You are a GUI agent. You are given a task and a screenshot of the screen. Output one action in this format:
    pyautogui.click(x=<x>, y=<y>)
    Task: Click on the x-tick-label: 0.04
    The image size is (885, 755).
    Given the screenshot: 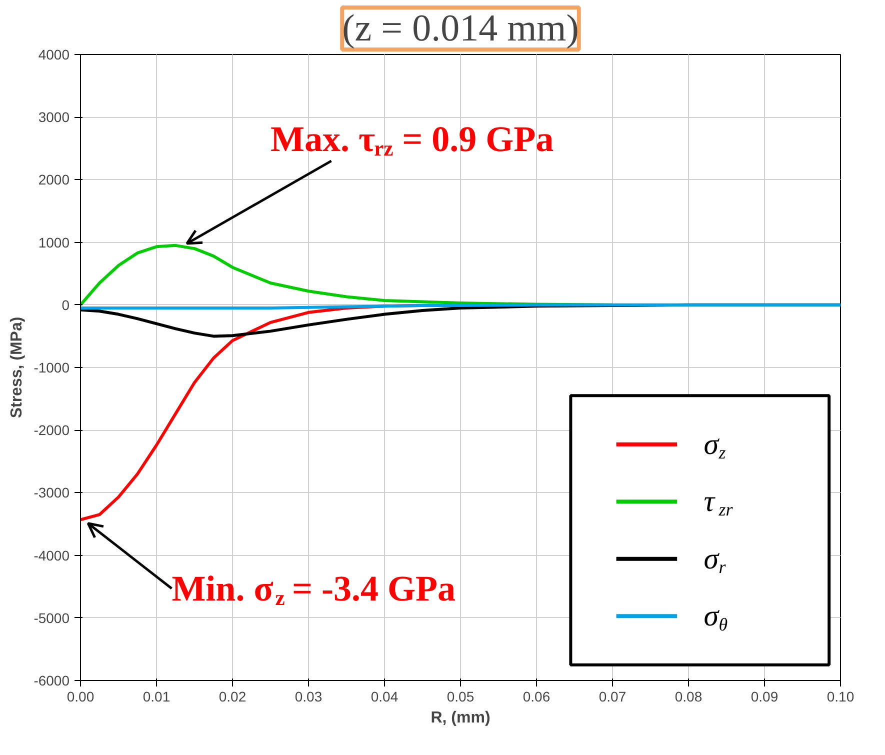 What is the action you would take?
    pyautogui.click(x=384, y=696)
    